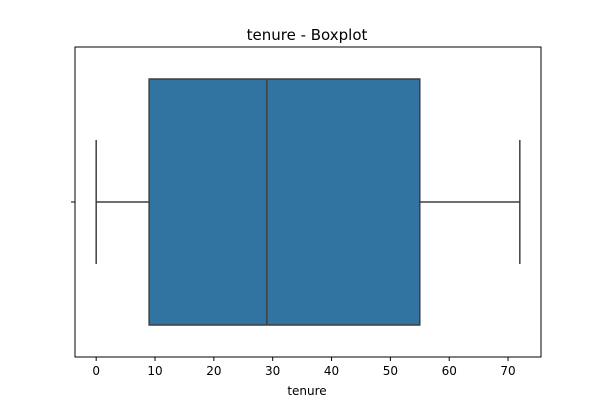 The width and height of the screenshot is (600, 400). Describe the element at coordinates (307, 35) in the screenshot. I see `chart-title: tenure - Boxplot` at that location.